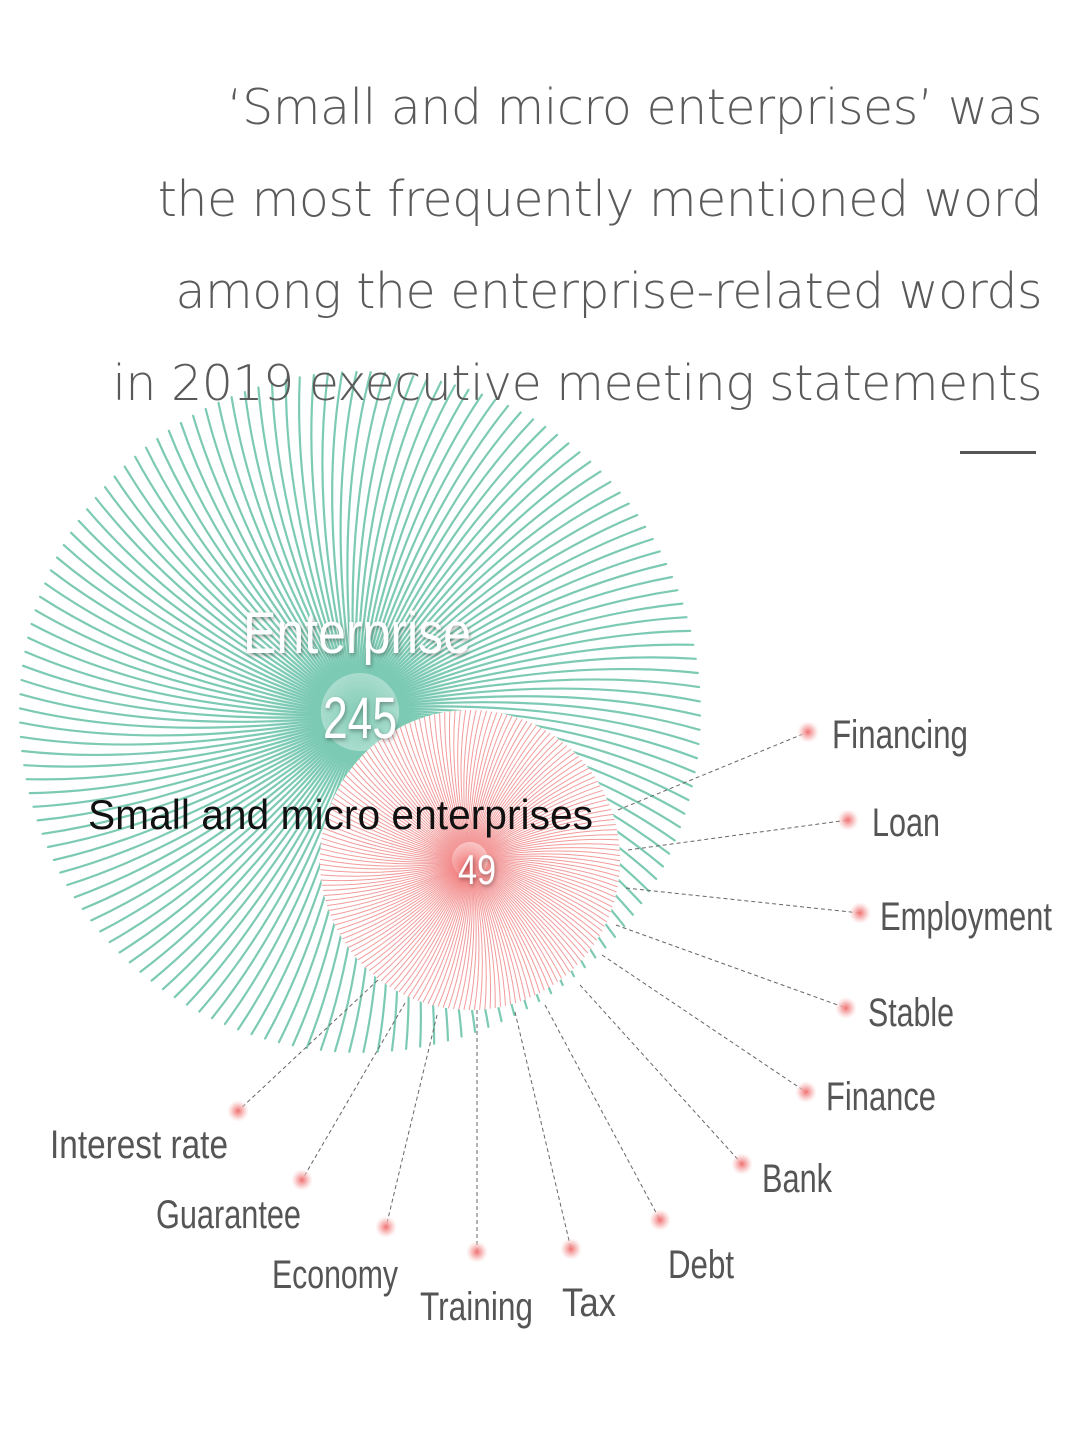 This screenshot has width=1080, height=1450. Describe the element at coordinates (911, 1013) in the screenshot. I see `word-label: Stable` at that location.